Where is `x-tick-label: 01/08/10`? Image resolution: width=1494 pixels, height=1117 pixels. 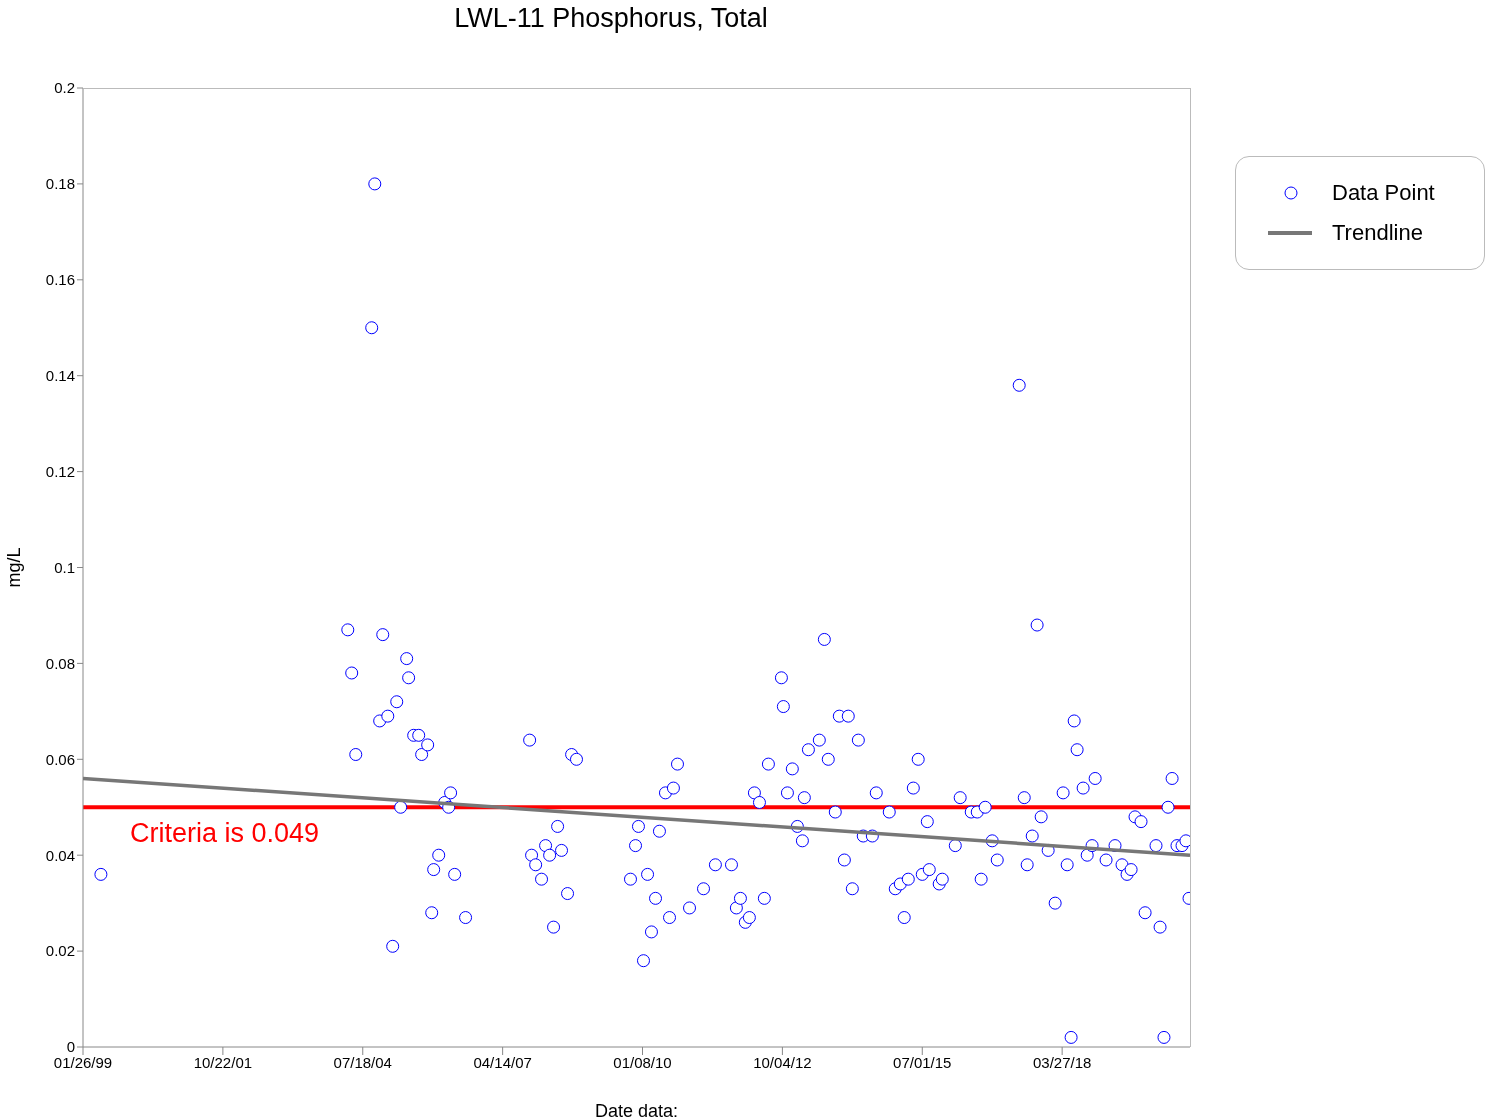
x-tick-label: 01/08/10 is located at coordinates (642, 1062).